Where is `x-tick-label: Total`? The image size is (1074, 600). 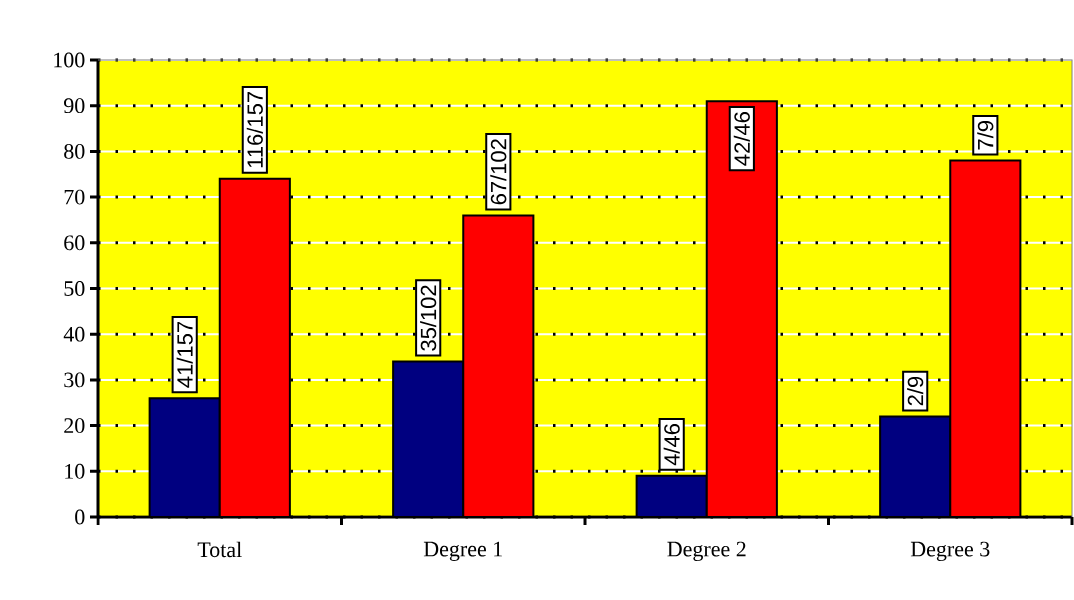
x-tick-label: Total is located at coordinates (219, 549).